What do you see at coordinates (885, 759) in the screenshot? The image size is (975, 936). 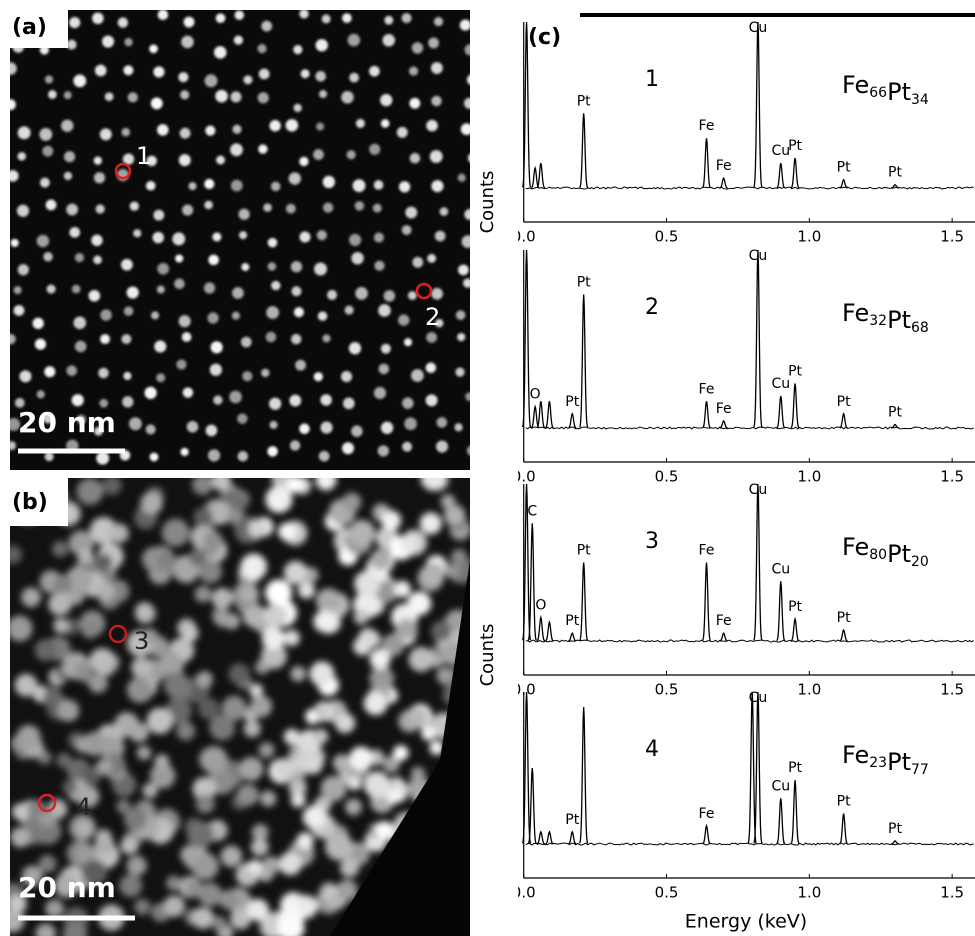 I see `composition: Fe23Pt77` at bounding box center [885, 759].